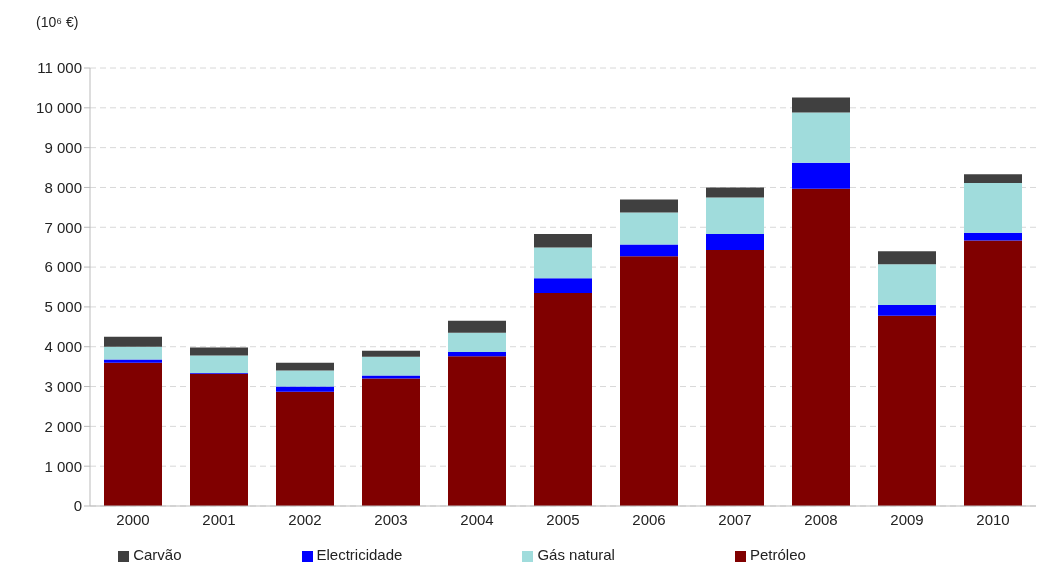 This screenshot has height=581, width=1054. I want to click on x-tick-label: 2003, so click(391, 519).